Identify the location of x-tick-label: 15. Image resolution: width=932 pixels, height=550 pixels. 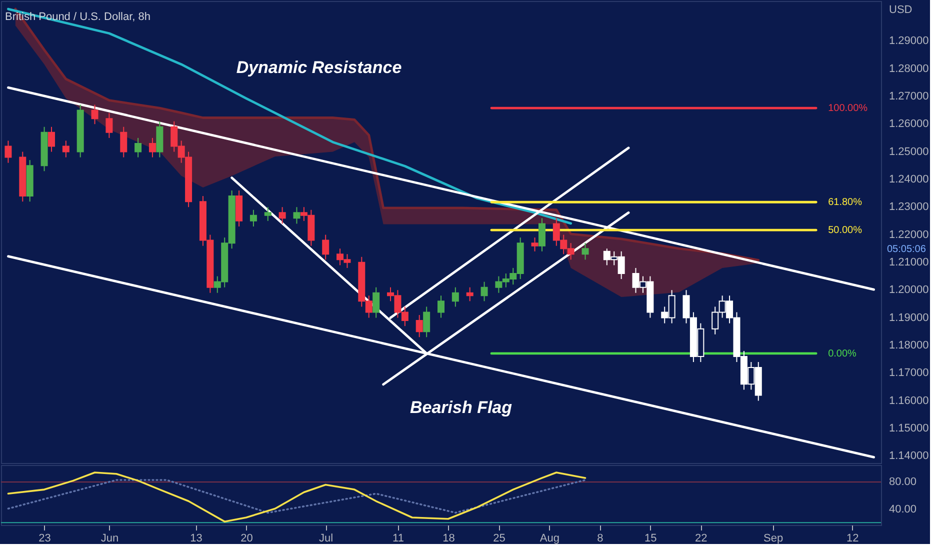
(650, 538).